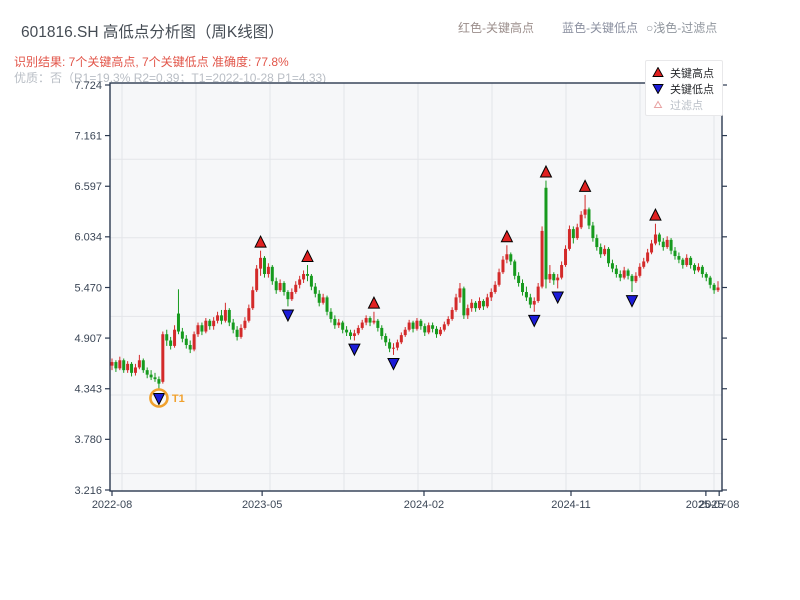  I want to click on y-tick-label: 6.597, so click(88, 187).